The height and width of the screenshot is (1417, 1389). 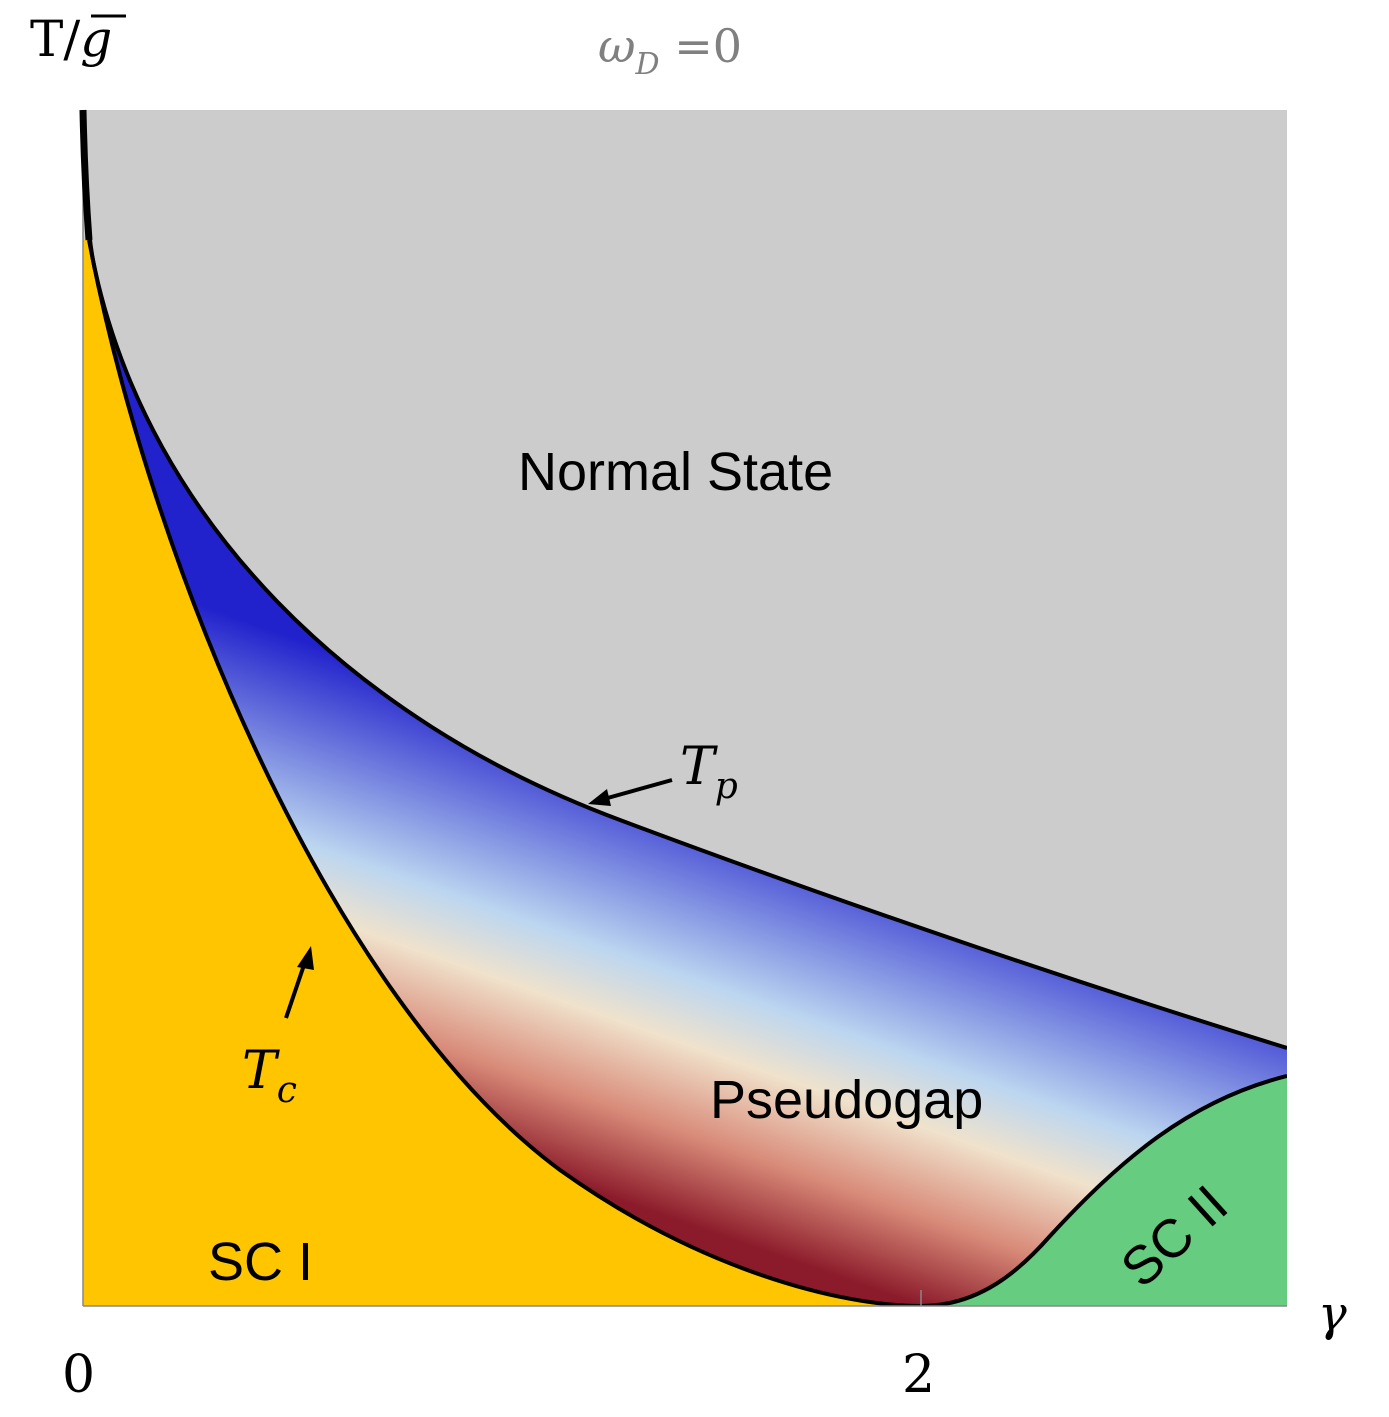 What do you see at coordinates (71, 39) in the screenshot?
I see `svg-text: T/g` at bounding box center [71, 39].